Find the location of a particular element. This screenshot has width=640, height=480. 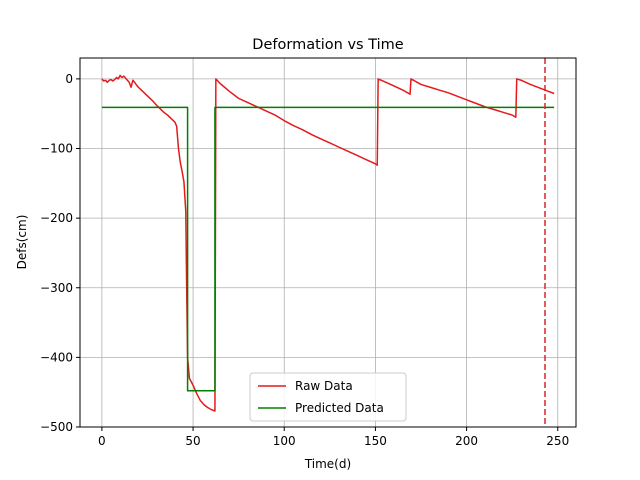

chart-title: Deformation vs Time is located at coordinates (327, 45).